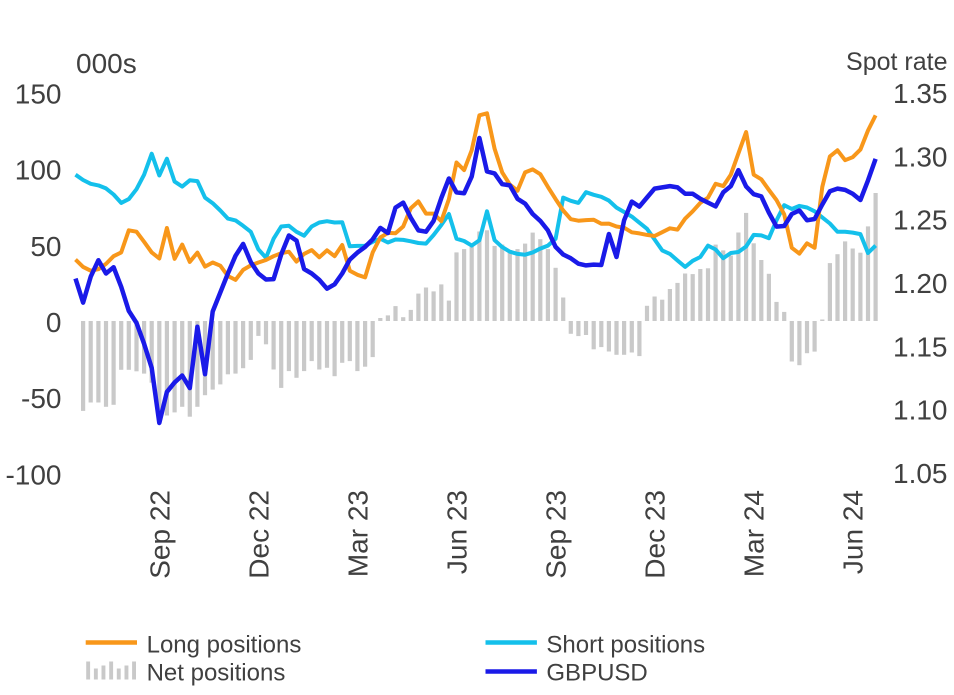 The height and width of the screenshot is (695, 954). What do you see at coordinates (625, 645) in the screenshot?
I see `svg-text: Short positions` at bounding box center [625, 645].